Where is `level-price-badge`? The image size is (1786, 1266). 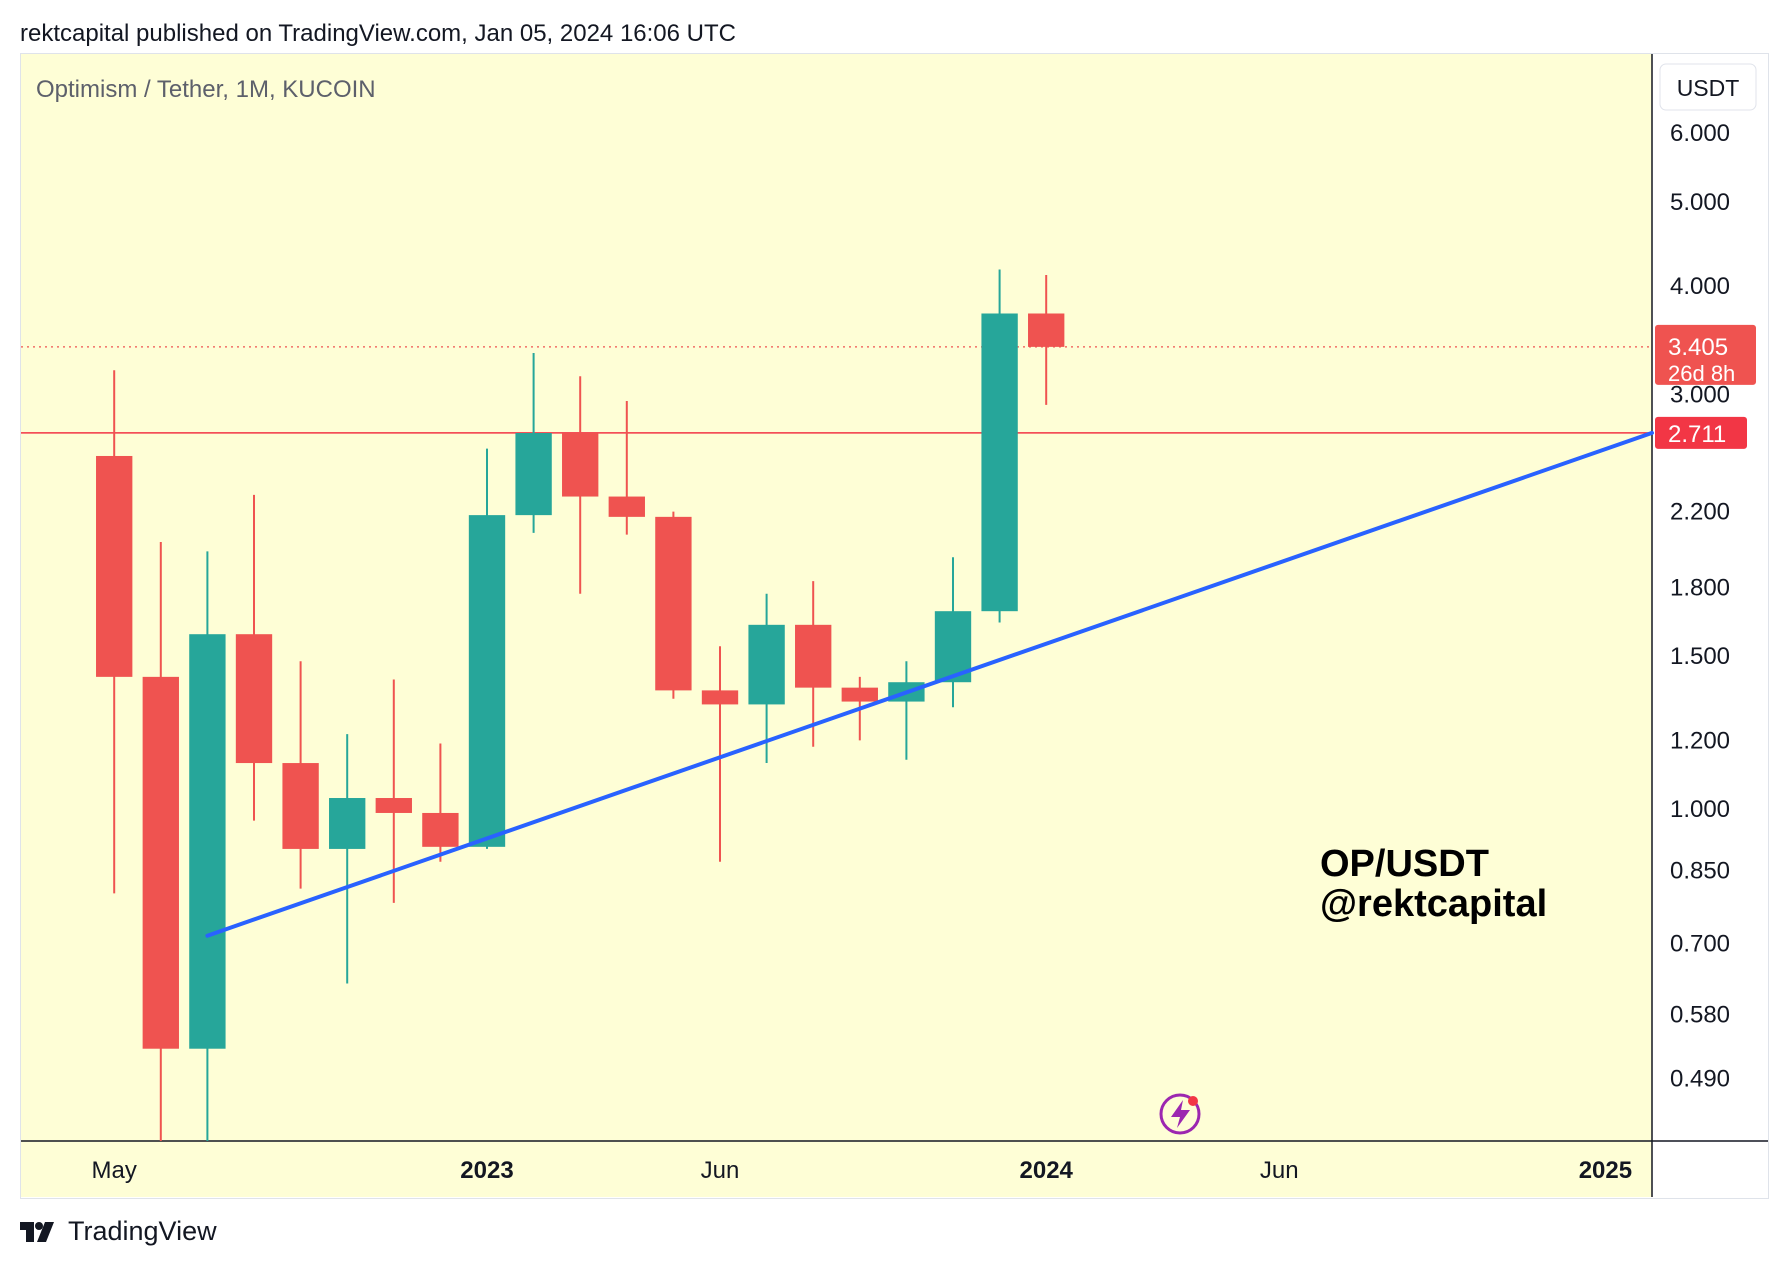 level-price-badge is located at coordinates (1701, 432).